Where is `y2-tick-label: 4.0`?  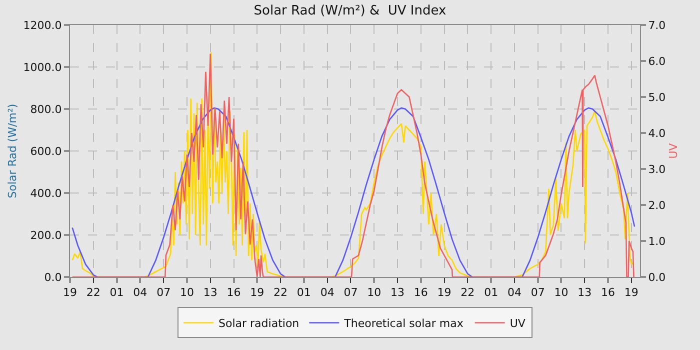 y2-tick-label: 4.0 is located at coordinates (657, 133).